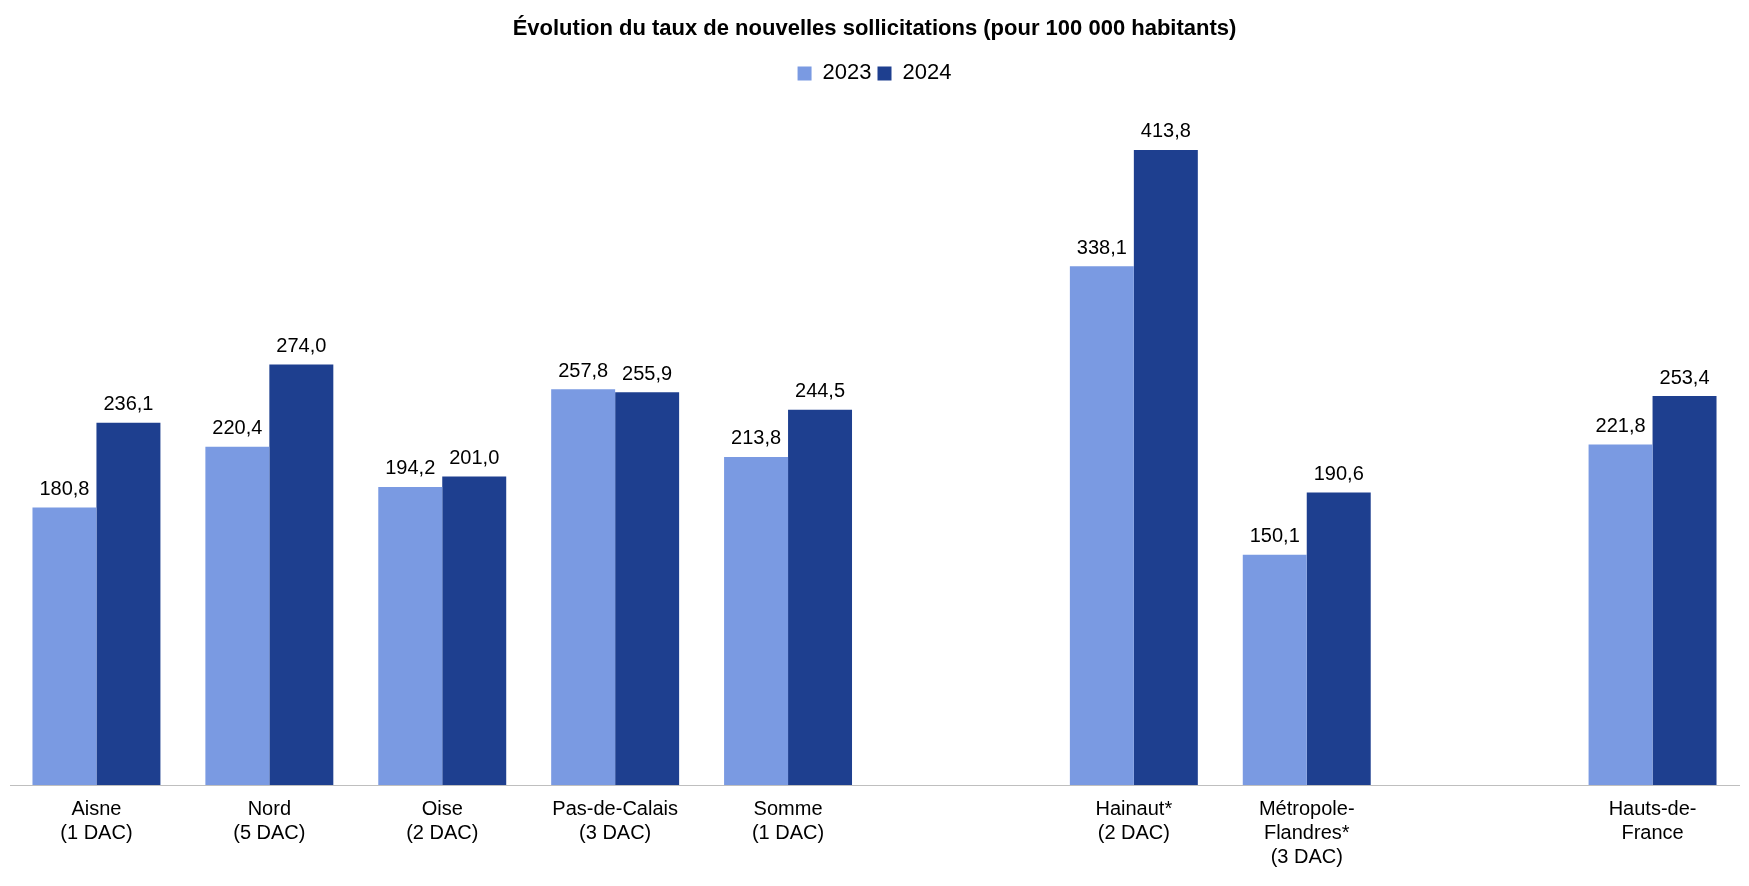  I want to click on data-label: 180,8, so click(64, 488).